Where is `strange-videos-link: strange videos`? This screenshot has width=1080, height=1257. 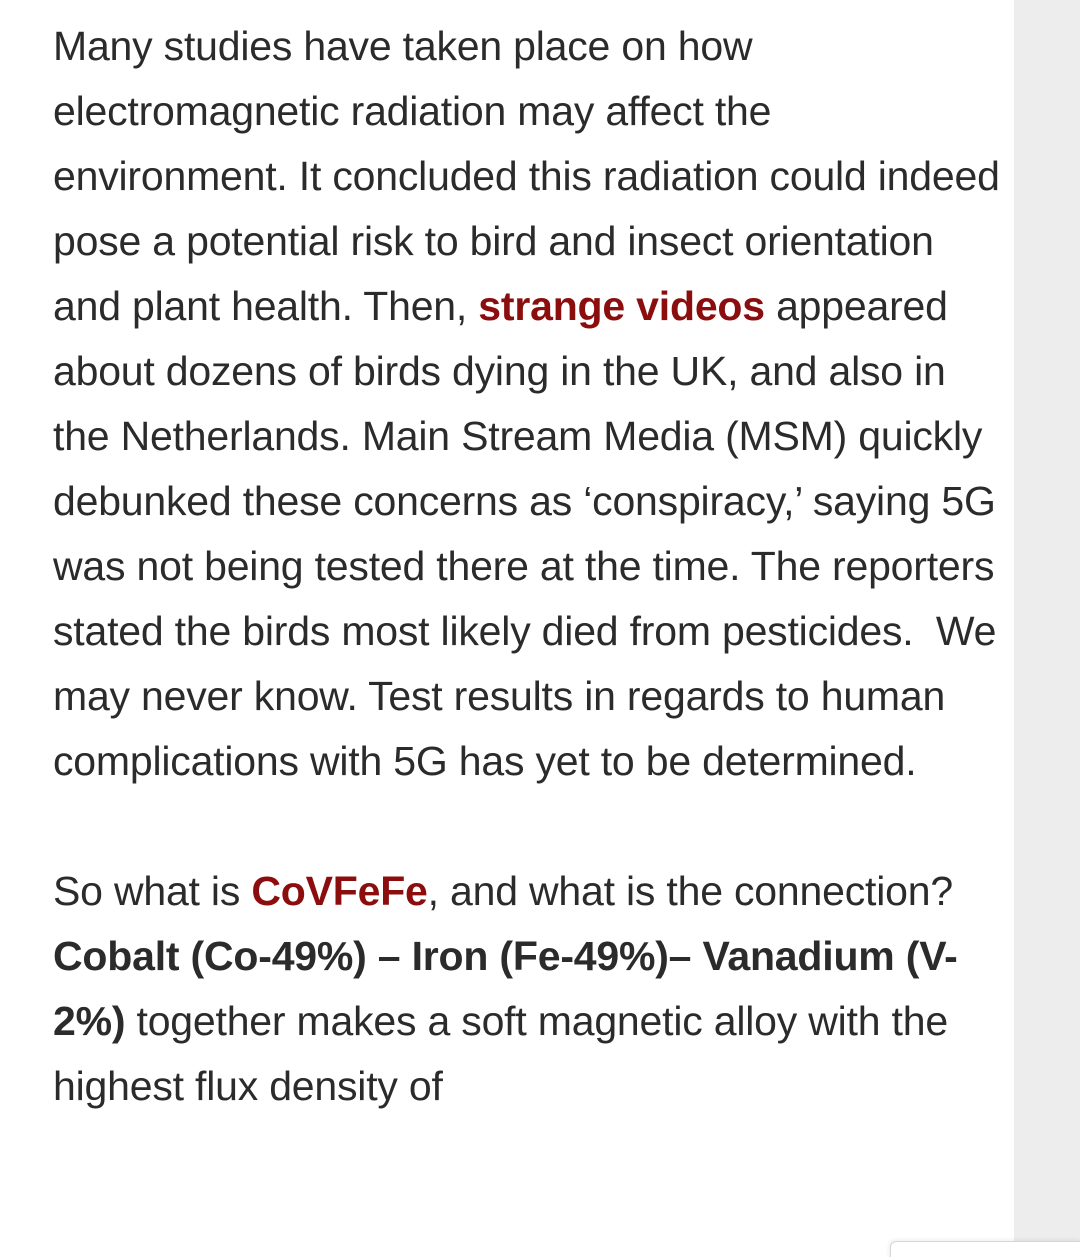 strange-videos-link: strange videos is located at coordinates (621, 306).